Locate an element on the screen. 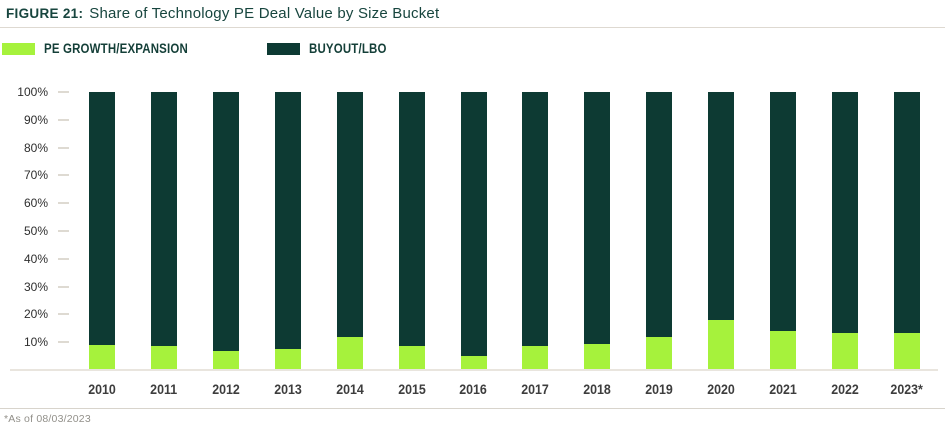 The height and width of the screenshot is (430, 945). y-tick-label-40: 40% is located at coordinates (35, 258).